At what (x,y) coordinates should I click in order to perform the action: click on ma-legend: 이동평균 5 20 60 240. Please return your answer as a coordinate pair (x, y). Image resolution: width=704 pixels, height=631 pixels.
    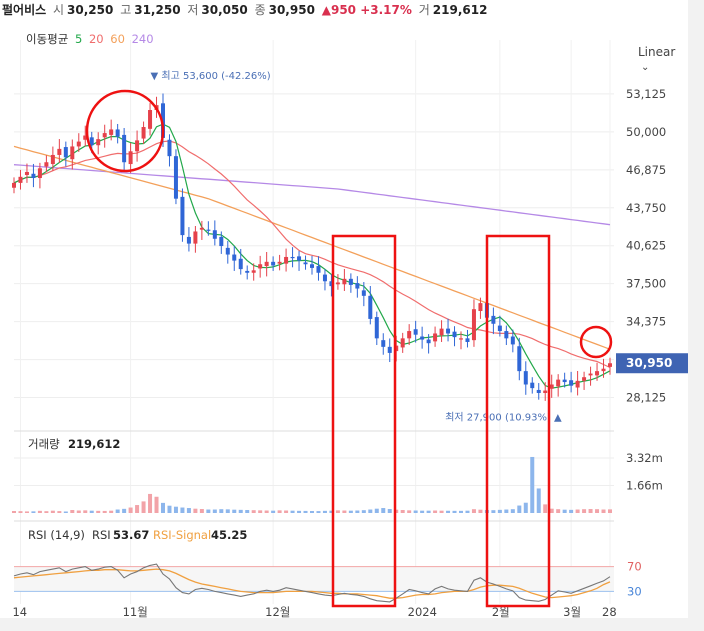
    Looking at the image, I should click on (91, 39).